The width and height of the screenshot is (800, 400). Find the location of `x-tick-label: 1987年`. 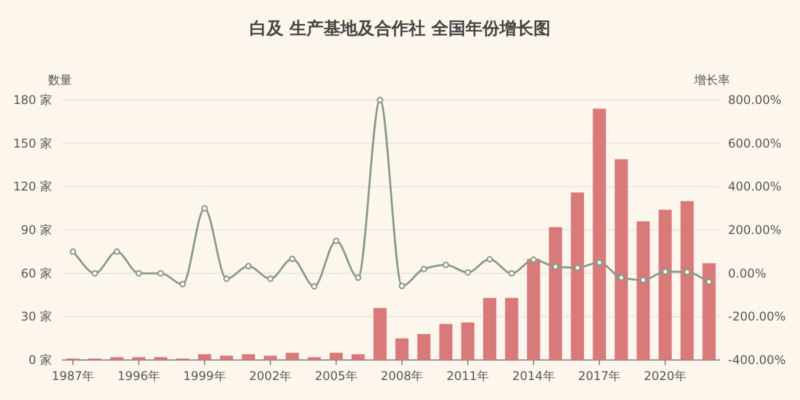

x-tick-label: 1987年 is located at coordinates (73, 376).